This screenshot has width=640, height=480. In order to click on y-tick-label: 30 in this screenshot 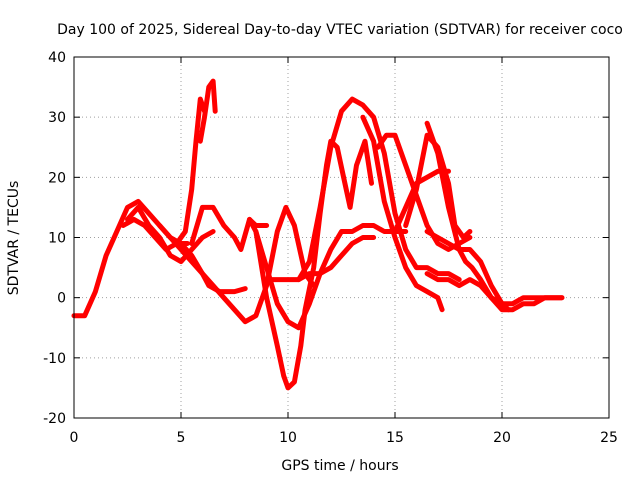, I will do `click(57, 118)`.